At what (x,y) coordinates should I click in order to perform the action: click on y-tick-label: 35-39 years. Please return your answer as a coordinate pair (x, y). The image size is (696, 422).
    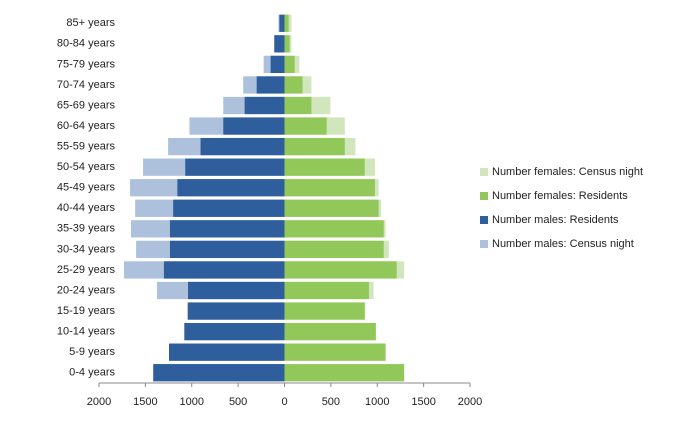
    Looking at the image, I should click on (86, 229).